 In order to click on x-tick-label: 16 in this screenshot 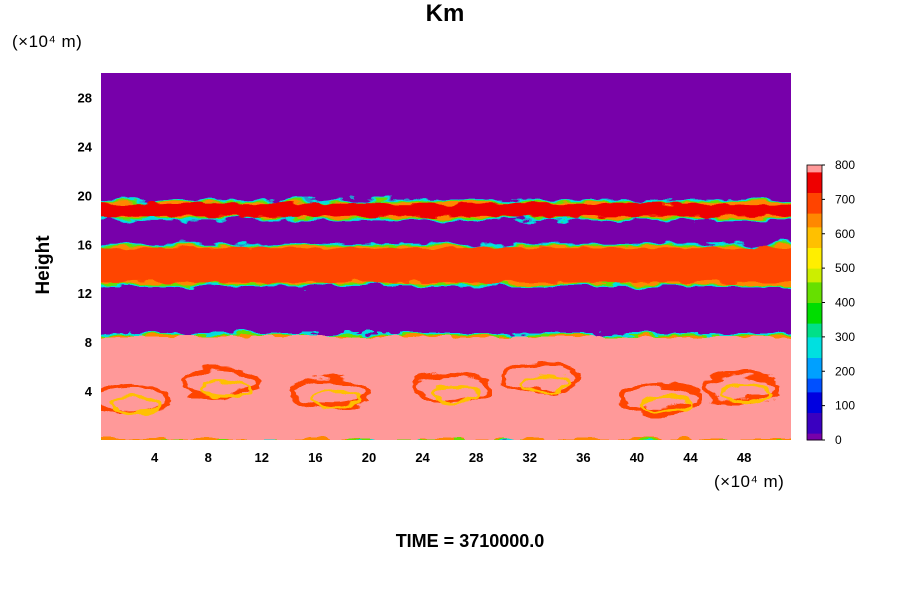, I will do `click(315, 457)`.